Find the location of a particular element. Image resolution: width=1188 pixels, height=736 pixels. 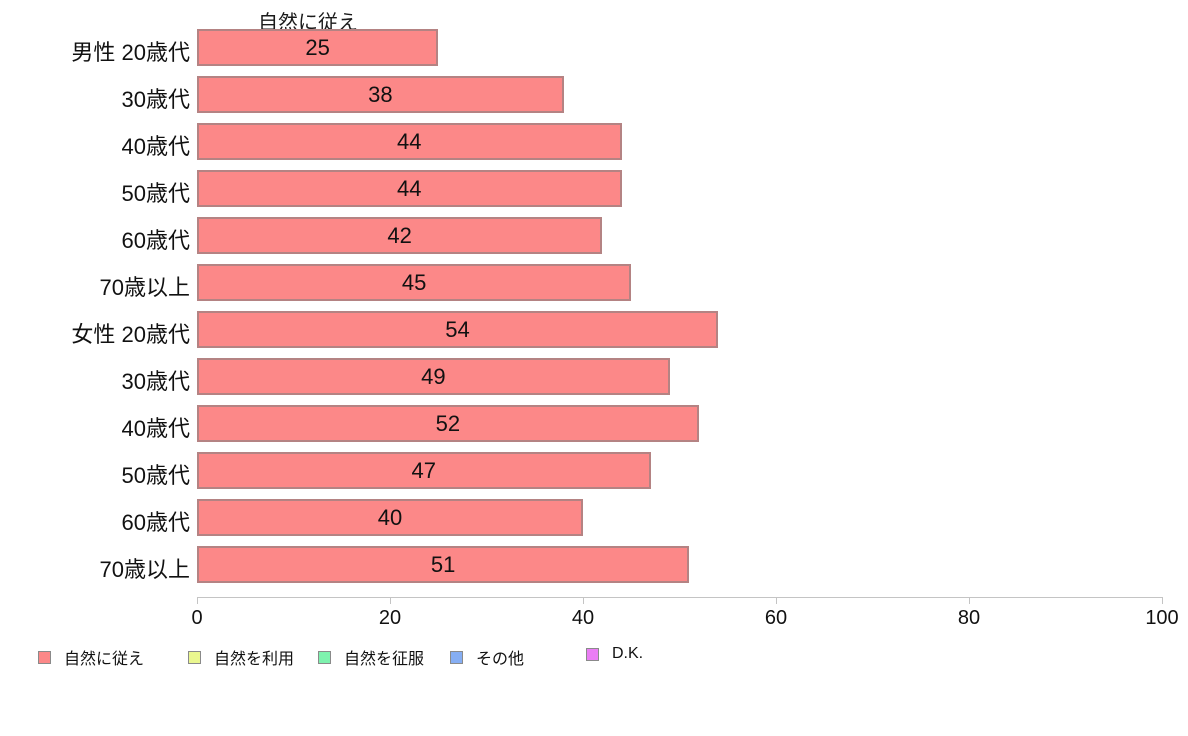

bar-value-label: 47 is located at coordinates (424, 470).